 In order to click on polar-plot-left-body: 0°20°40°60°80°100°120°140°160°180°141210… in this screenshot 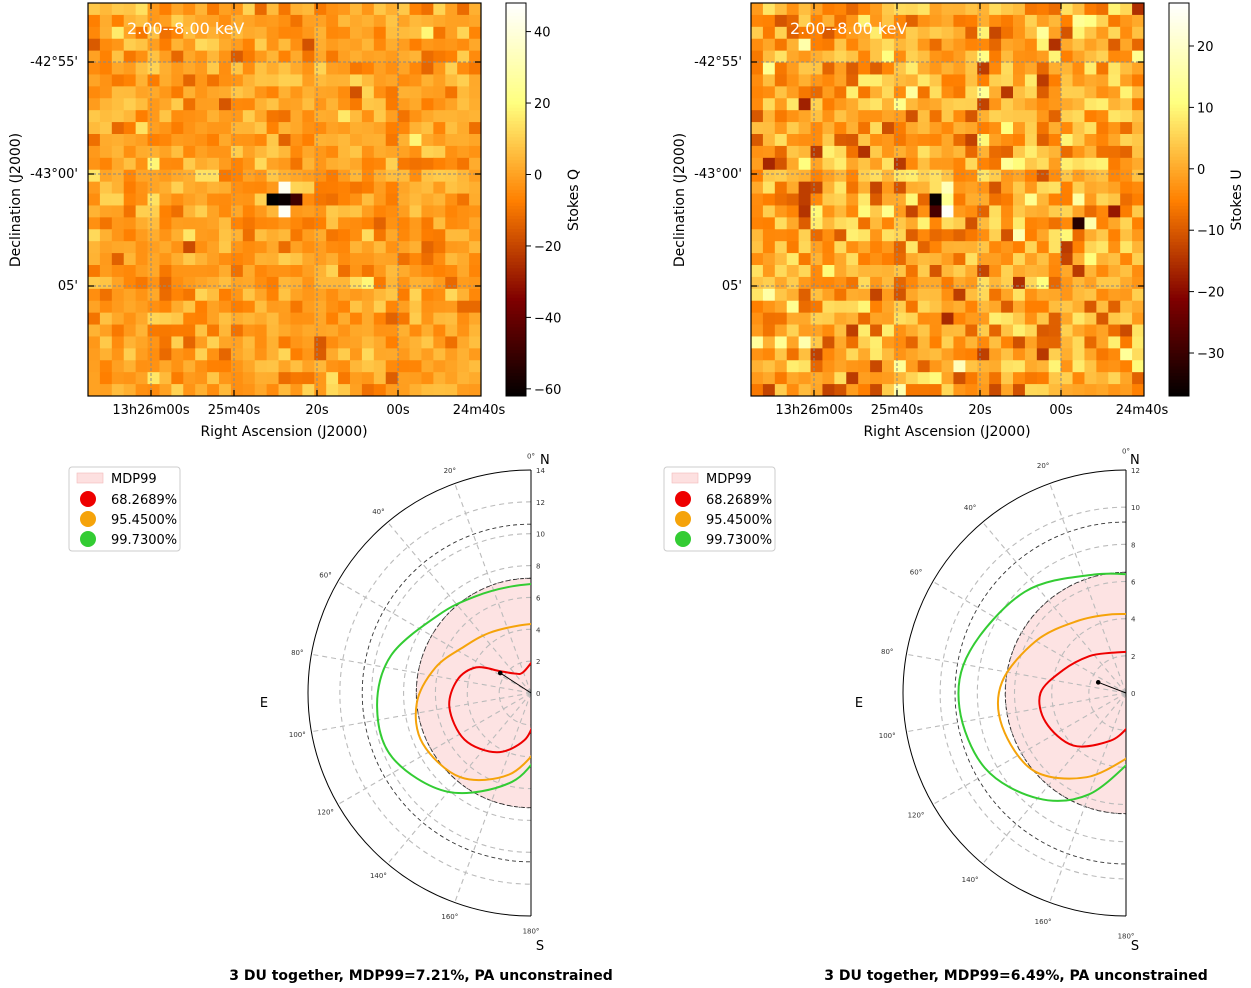, I will do `click(417, 694)`.